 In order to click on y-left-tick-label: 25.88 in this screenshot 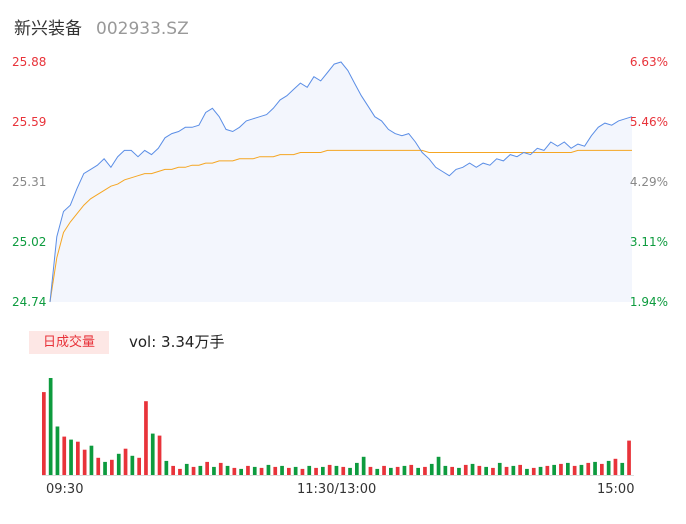, I will do `click(29, 62)`.